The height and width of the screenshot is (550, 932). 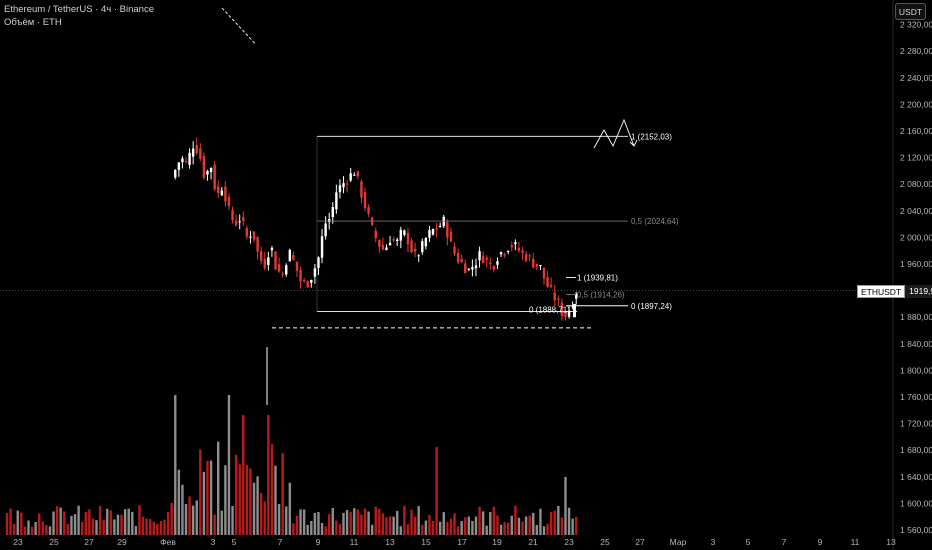 I want to click on fib-level-05-upper-label: 0,5 (2024,64), so click(x=655, y=221).